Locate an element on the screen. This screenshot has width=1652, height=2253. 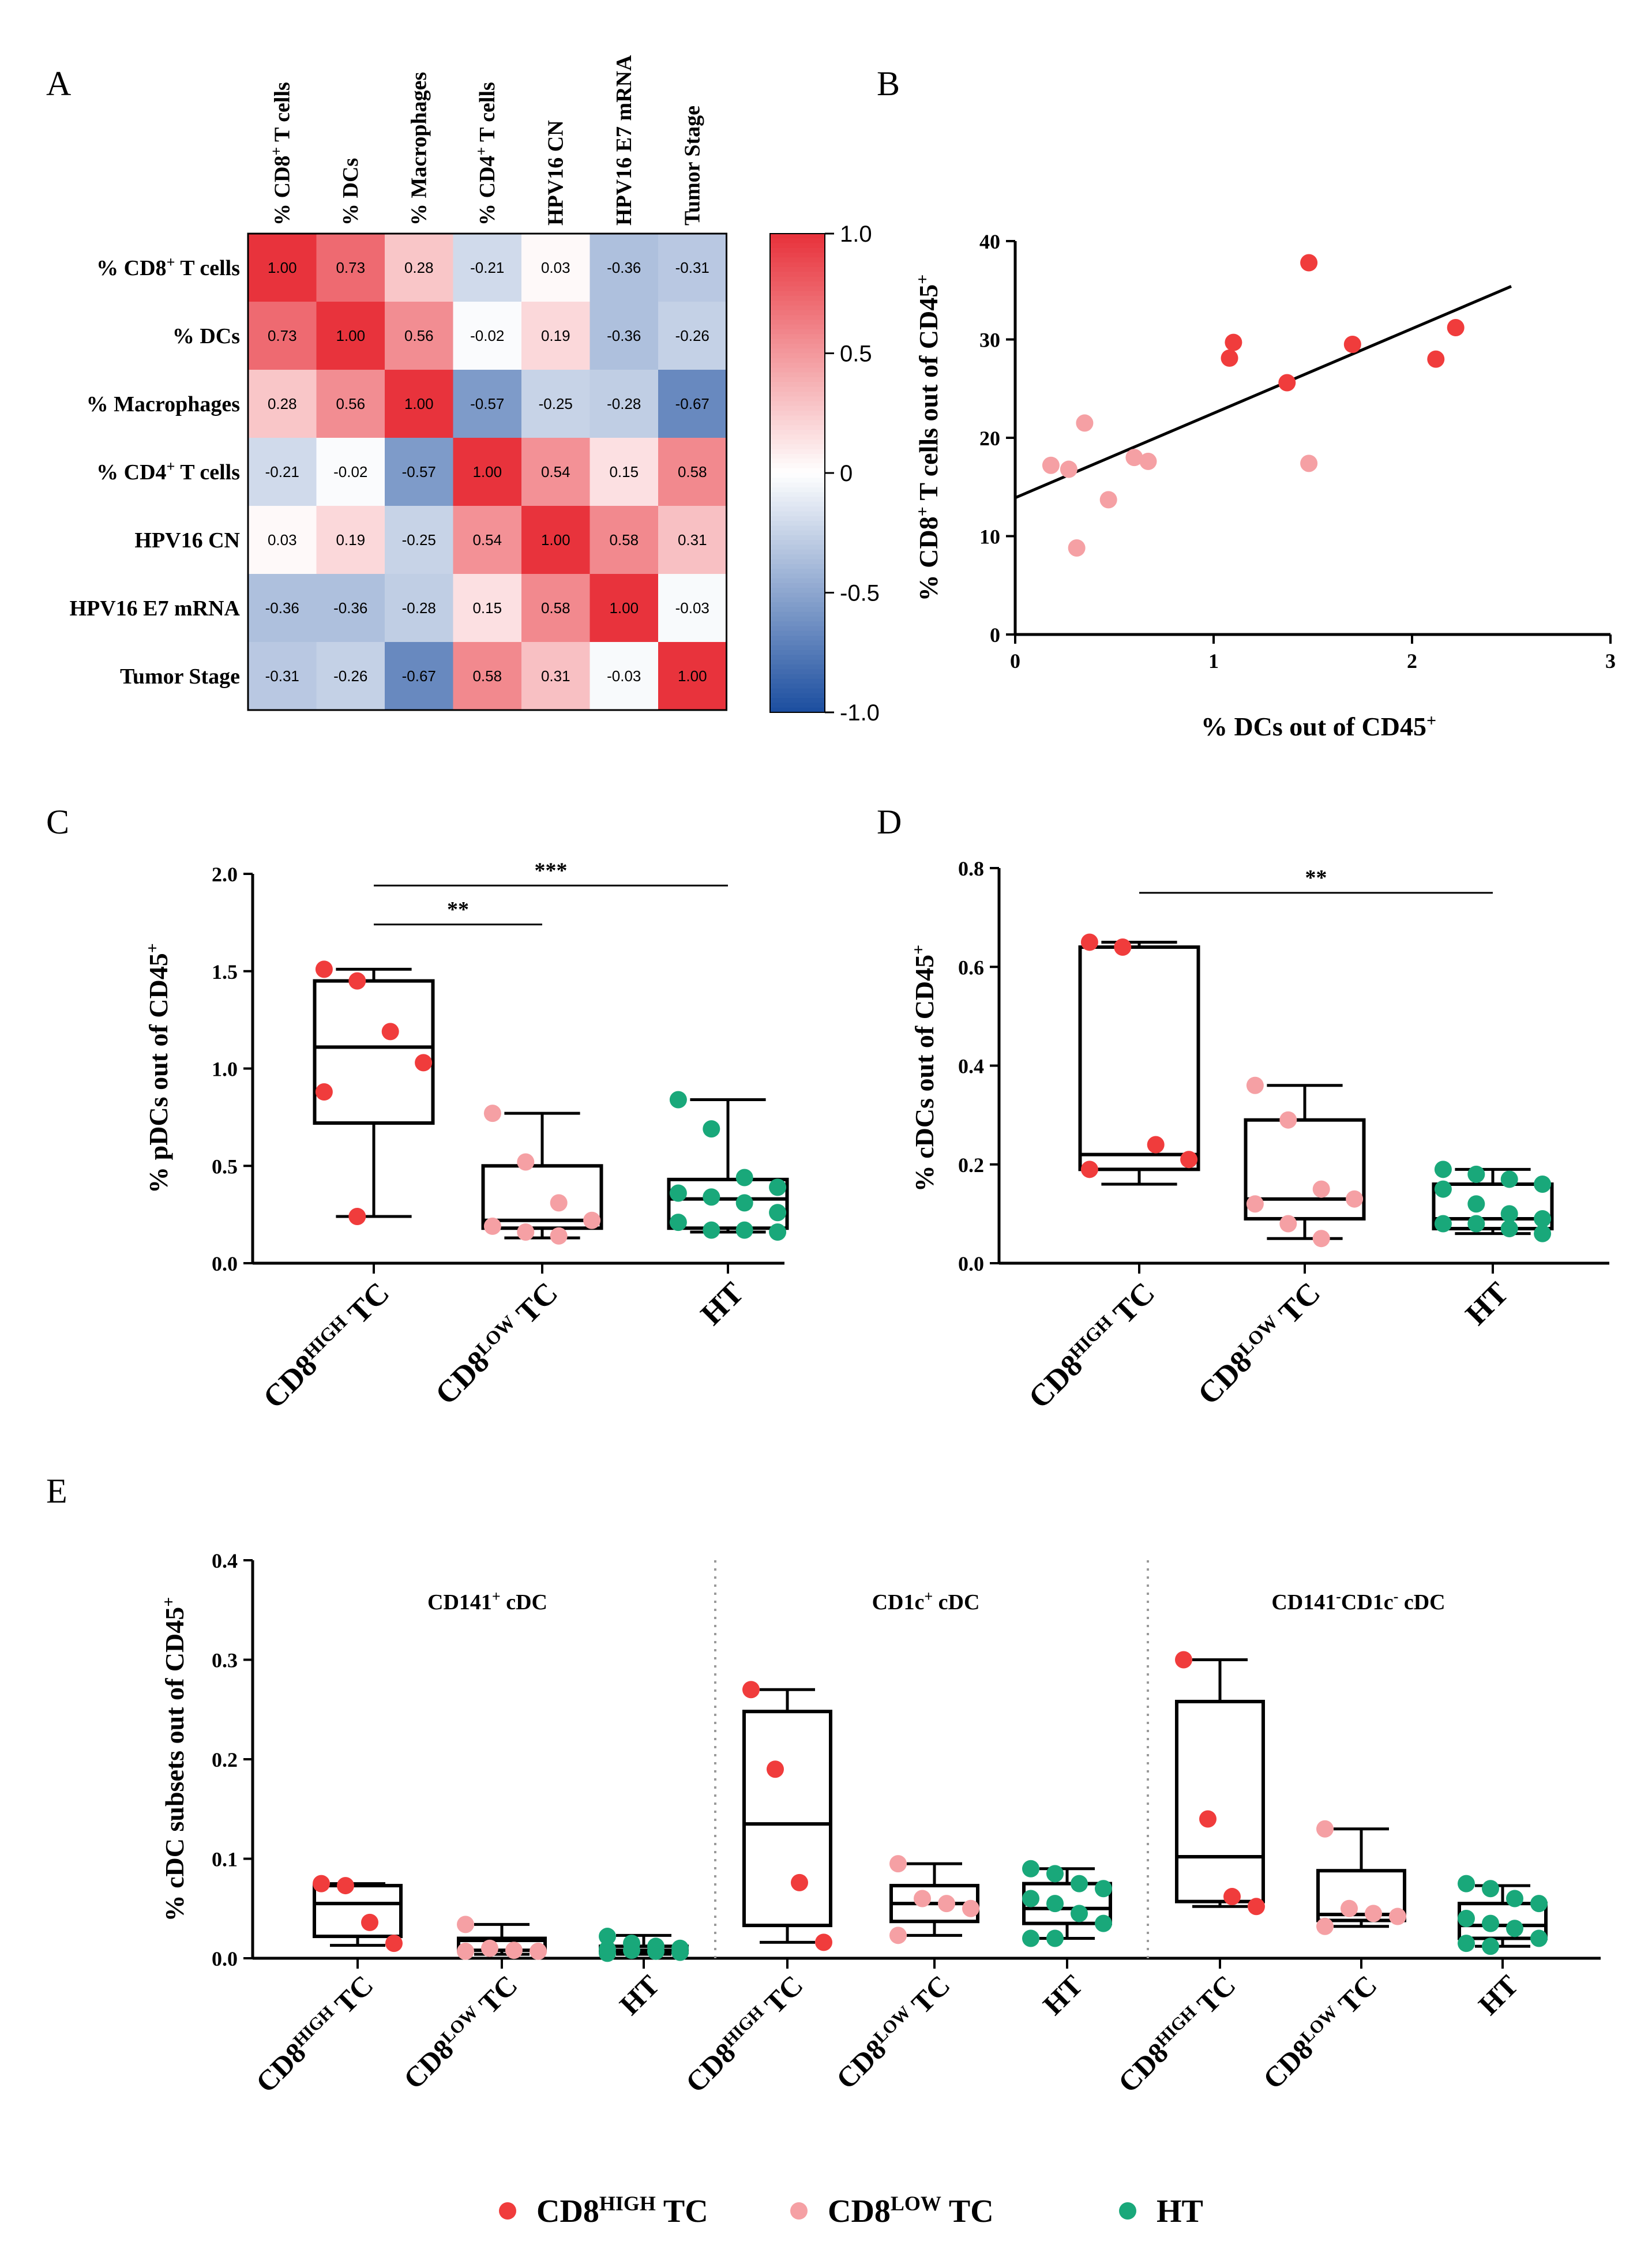
y-tick-label: 0.6 is located at coordinates (971, 967).